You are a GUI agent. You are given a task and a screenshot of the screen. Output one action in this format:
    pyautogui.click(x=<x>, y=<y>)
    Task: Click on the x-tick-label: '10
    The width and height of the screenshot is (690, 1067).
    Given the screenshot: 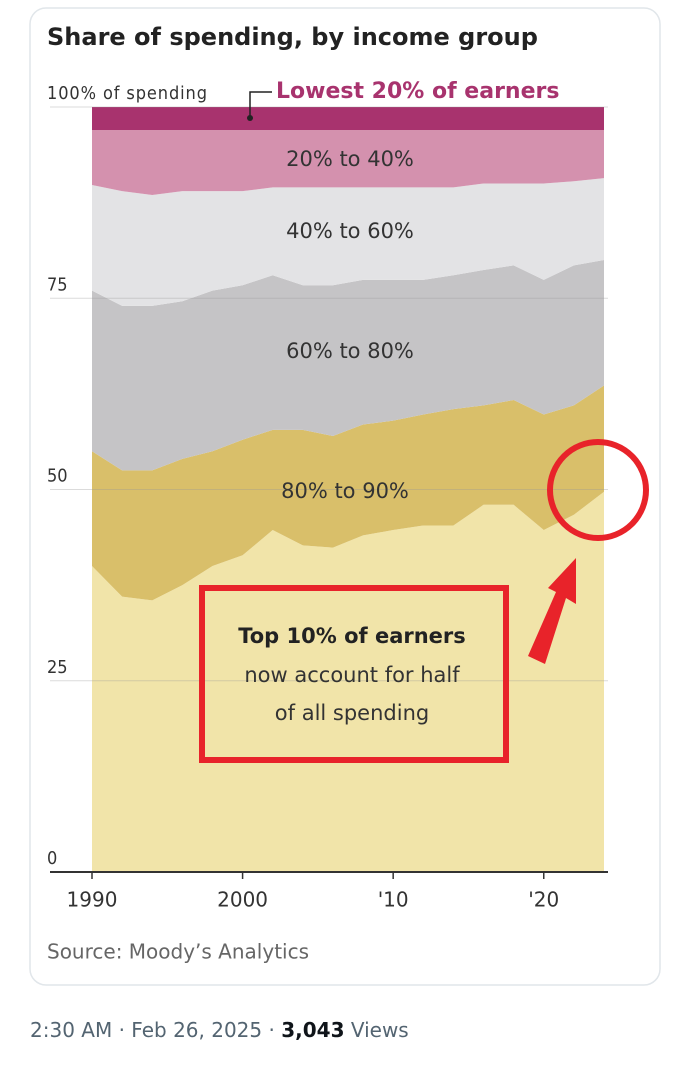 What is the action you would take?
    pyautogui.click(x=393, y=900)
    